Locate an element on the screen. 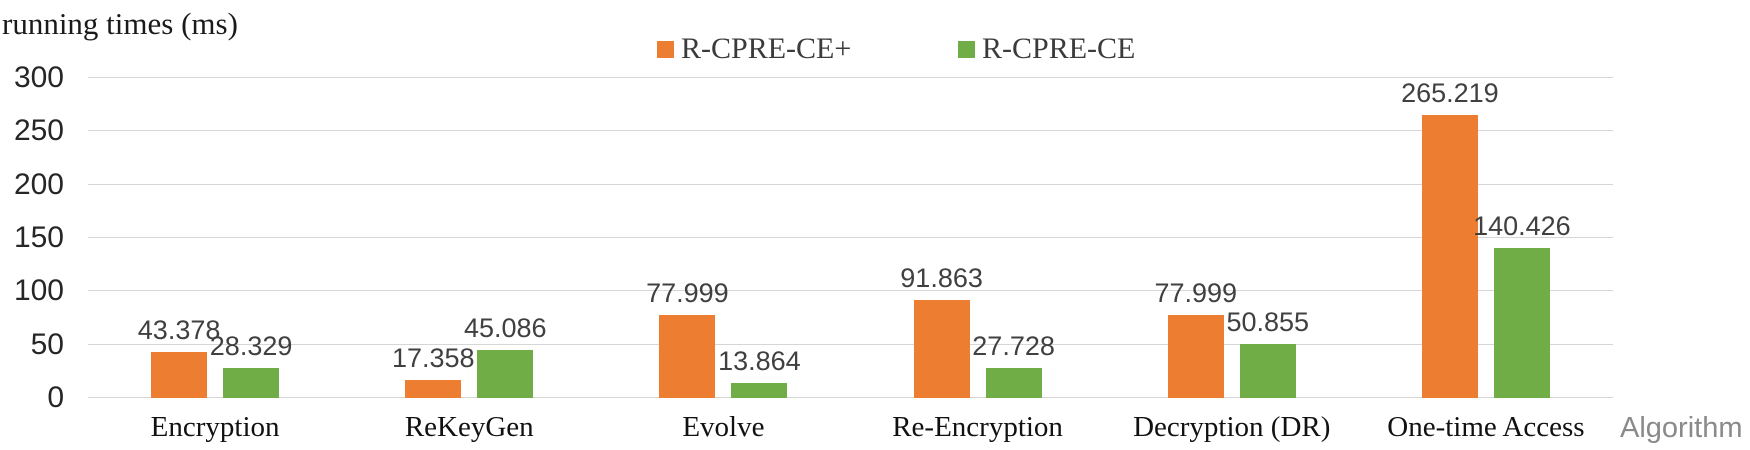 Image resolution: width=1750 pixels, height=450 pixels. bar-r-cpre-ce--rekeygen is located at coordinates (433, 388).